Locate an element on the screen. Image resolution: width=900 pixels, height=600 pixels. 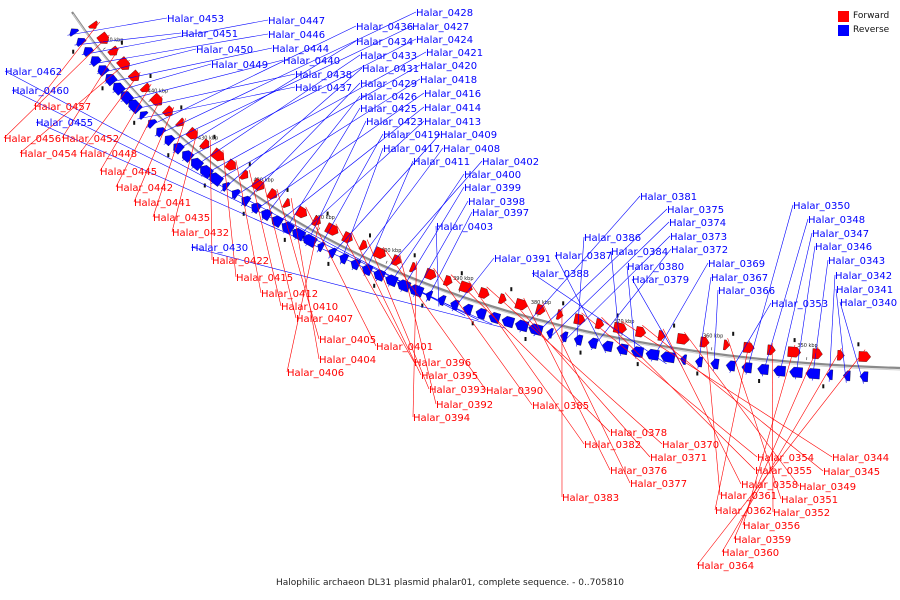
gene-label-forward: Halar_0364 is located at coordinates (725, 566).